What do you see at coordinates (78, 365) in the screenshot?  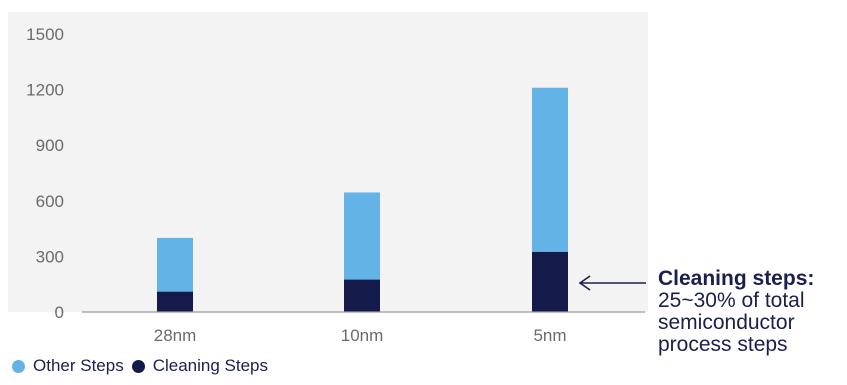 I see `legend-label-other: Other Steps` at bounding box center [78, 365].